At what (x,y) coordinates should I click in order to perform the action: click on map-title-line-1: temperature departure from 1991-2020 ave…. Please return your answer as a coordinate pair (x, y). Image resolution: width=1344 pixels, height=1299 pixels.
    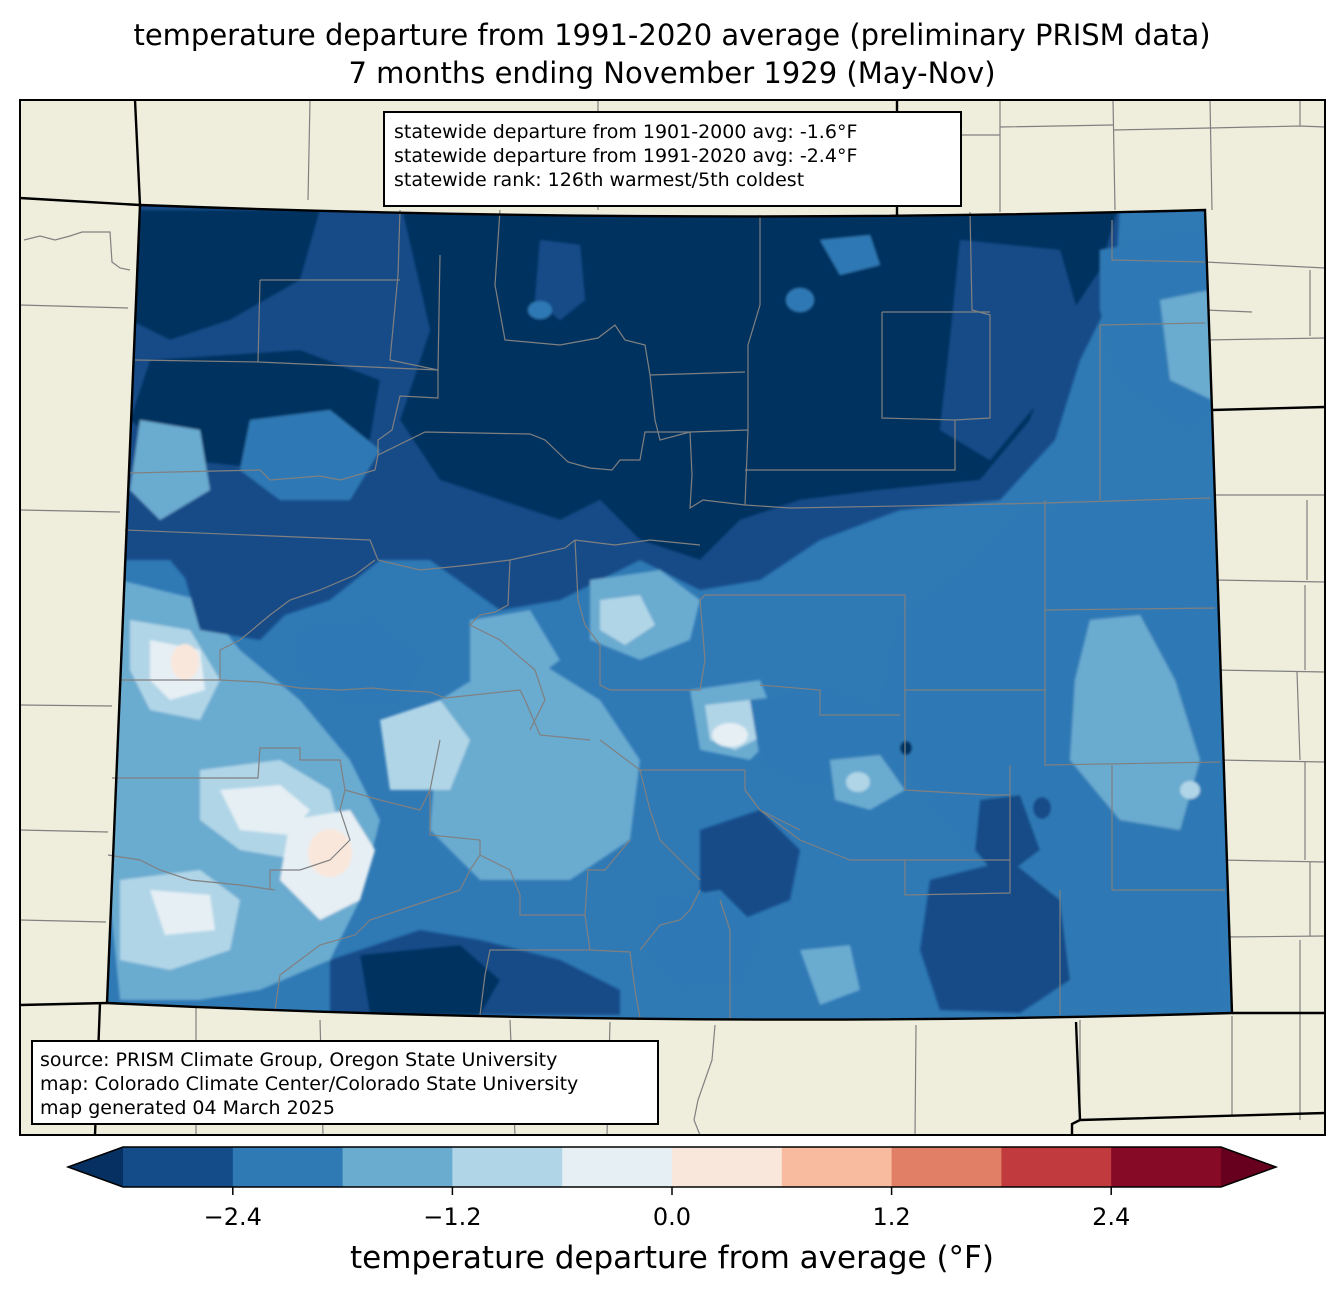
    Looking at the image, I should click on (672, 35).